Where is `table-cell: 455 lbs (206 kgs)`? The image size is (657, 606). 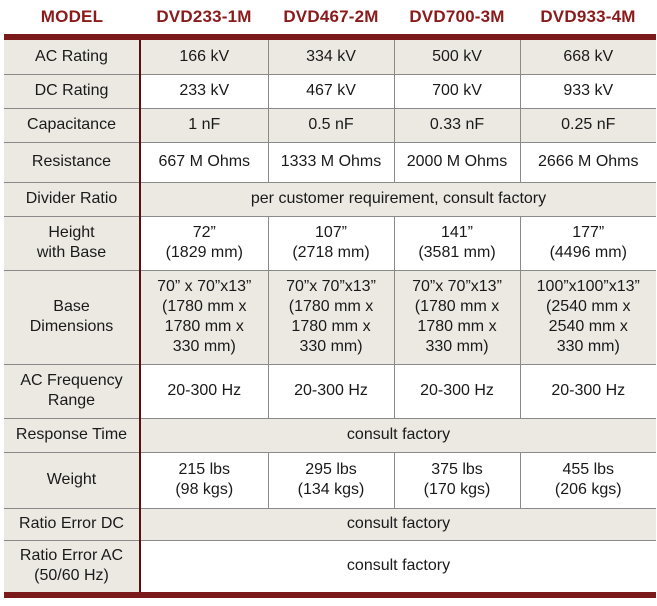
table-cell: 455 lbs (206 kgs) is located at coordinates (587, 480).